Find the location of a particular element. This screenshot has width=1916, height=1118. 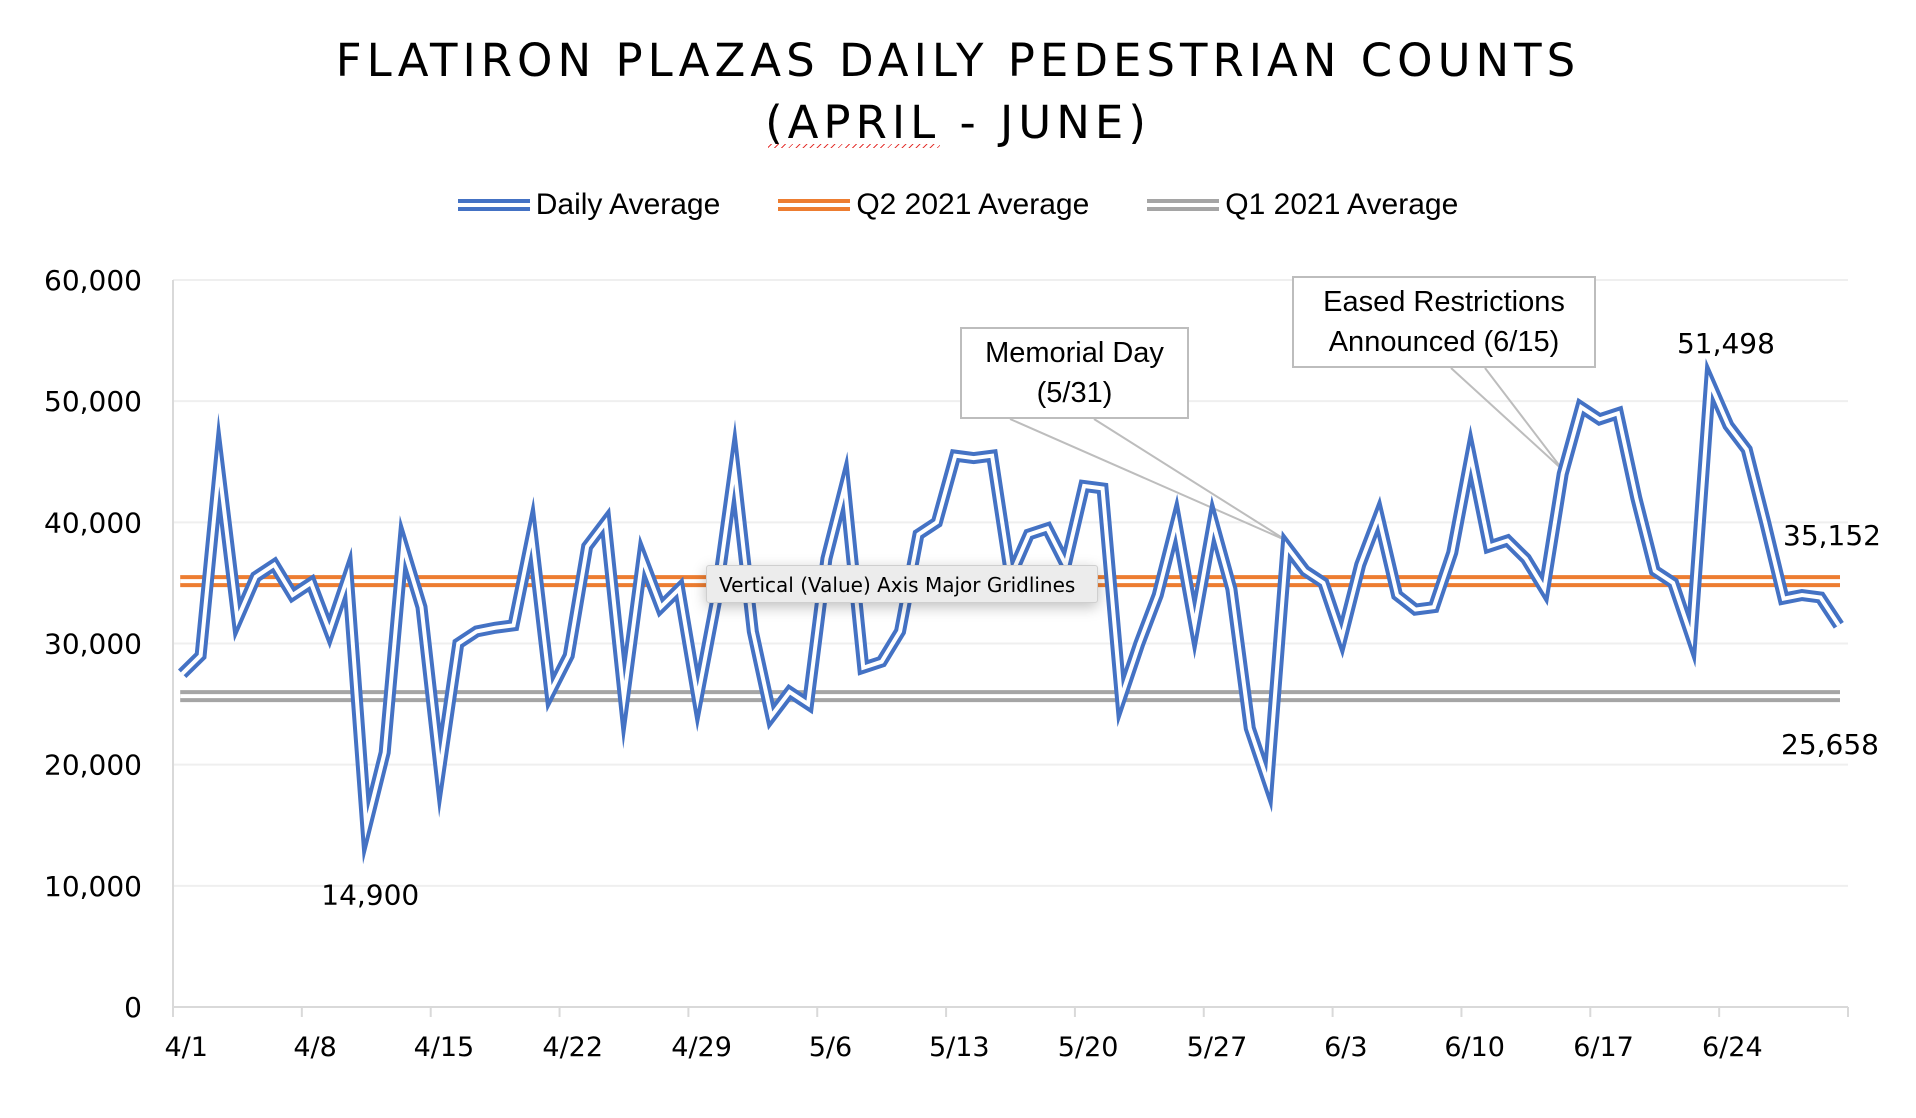

legend-item-q1-average: Q1 2021 Average is located at coordinates (1302, 205).